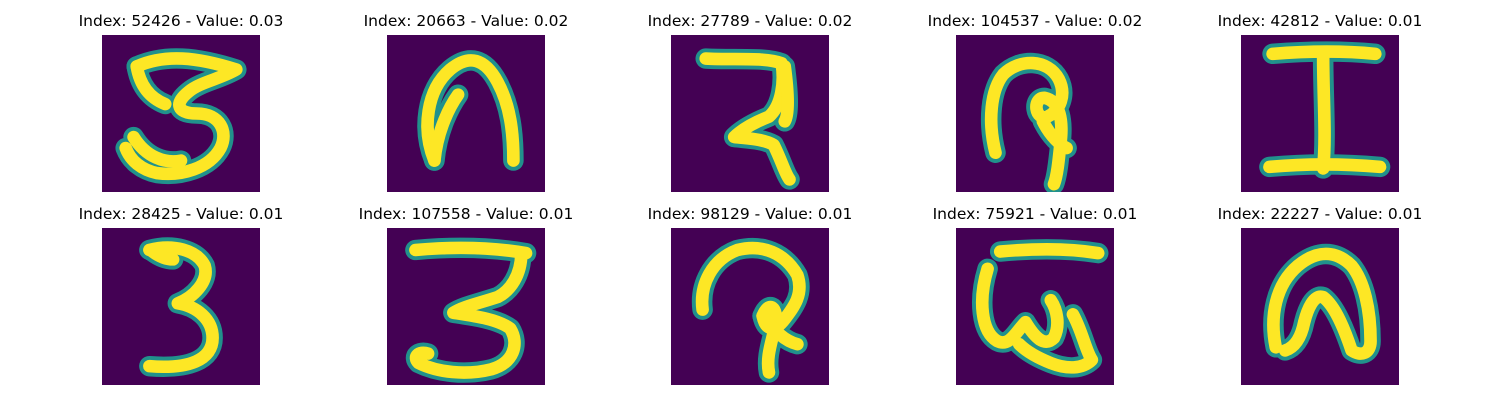 This screenshot has height=400, width=1500. I want to click on panel-title: Index: 104537 - Value: 0.02, so click(1035, 21).